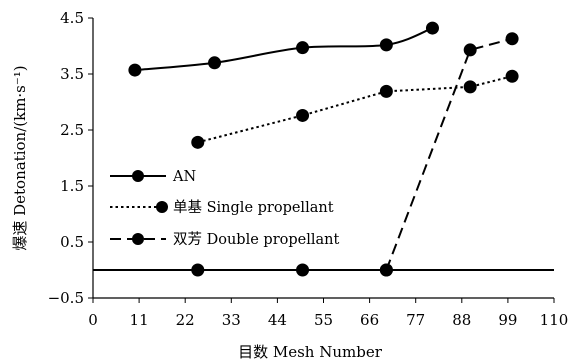  I want to click on legend-item-double-propellant: 双芳 Double propellant, so click(224, 239).